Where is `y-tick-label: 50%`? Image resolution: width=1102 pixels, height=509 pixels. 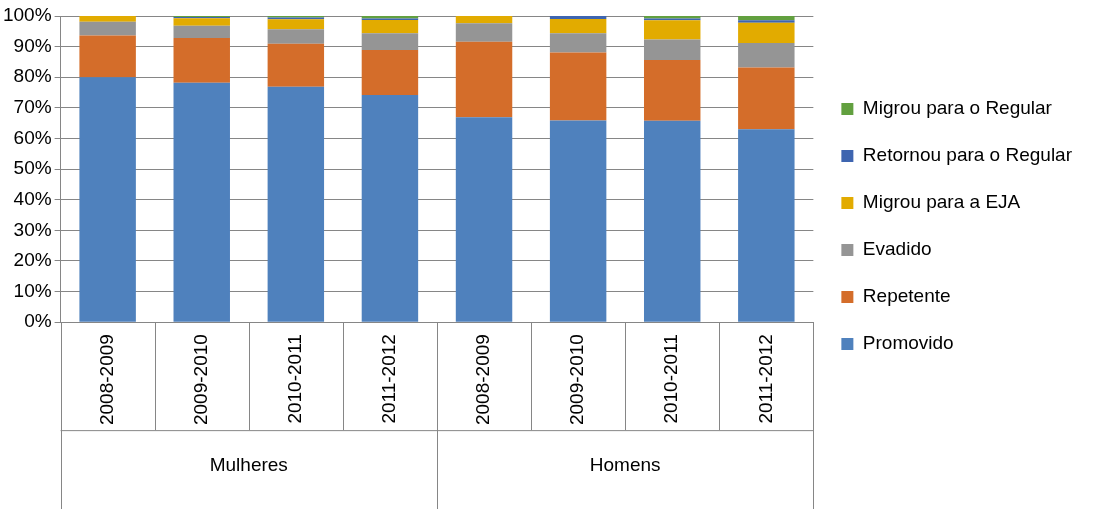 y-tick-label: 50% is located at coordinates (32, 168).